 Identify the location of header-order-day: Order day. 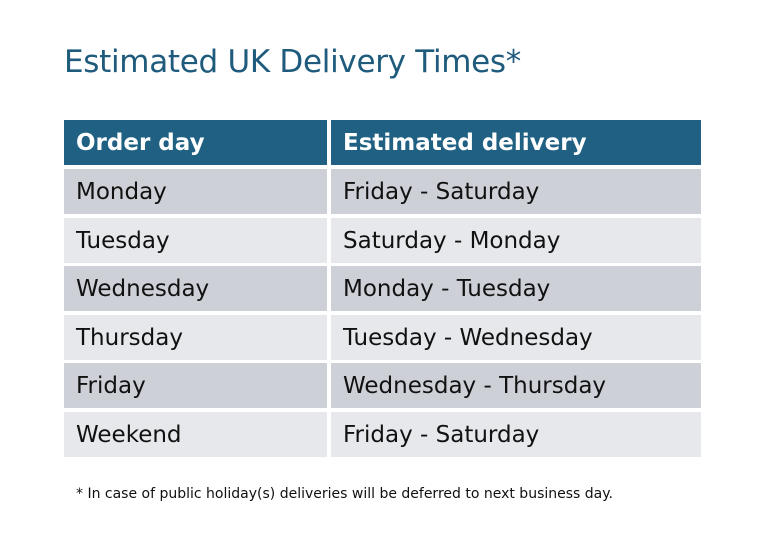
(195, 142).